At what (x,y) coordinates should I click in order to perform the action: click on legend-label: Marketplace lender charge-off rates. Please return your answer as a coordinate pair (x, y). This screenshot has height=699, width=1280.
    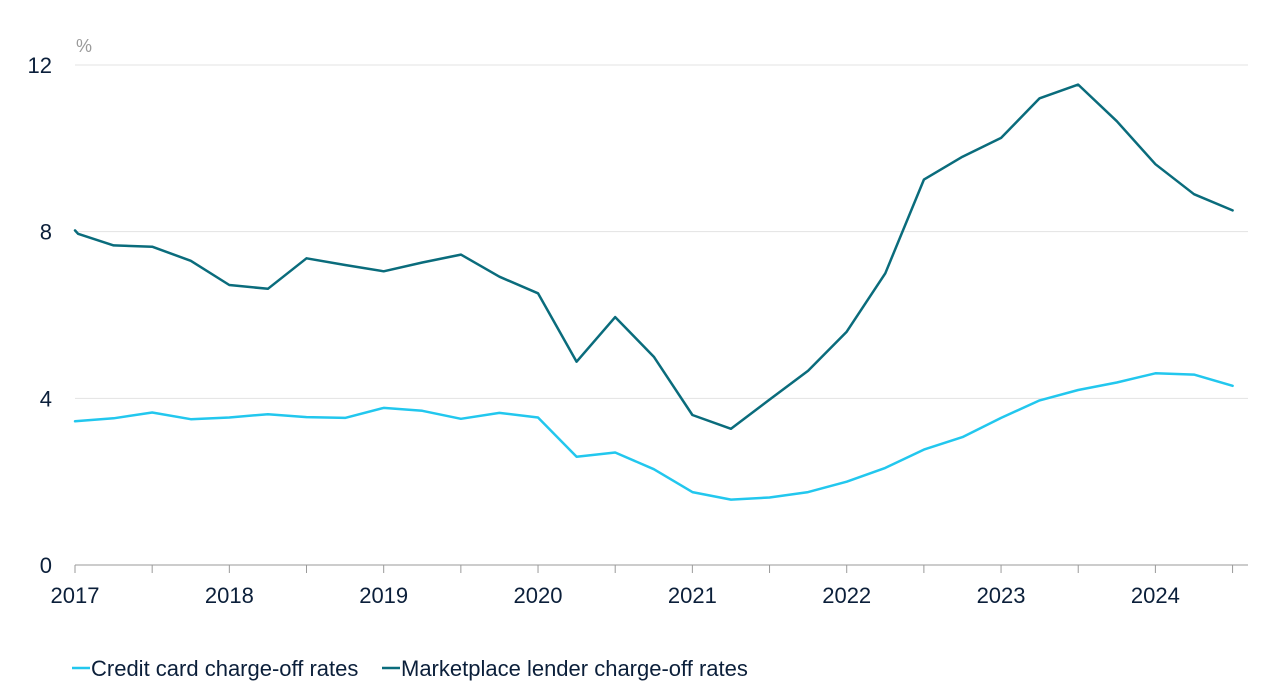
    Looking at the image, I should click on (574, 668).